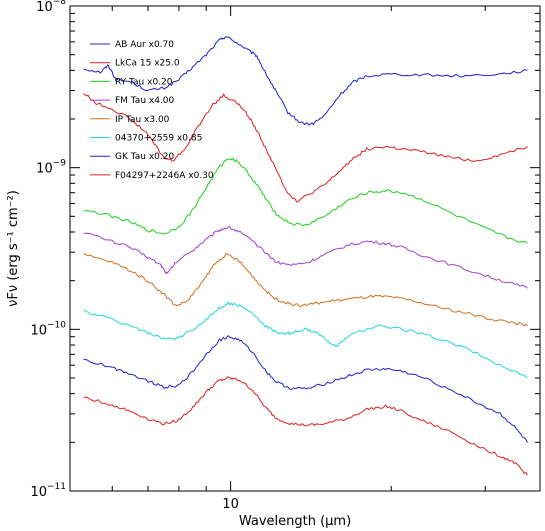 The height and width of the screenshot is (531, 545). I want to click on legend-label: FM Tau x4.00, so click(145, 101).